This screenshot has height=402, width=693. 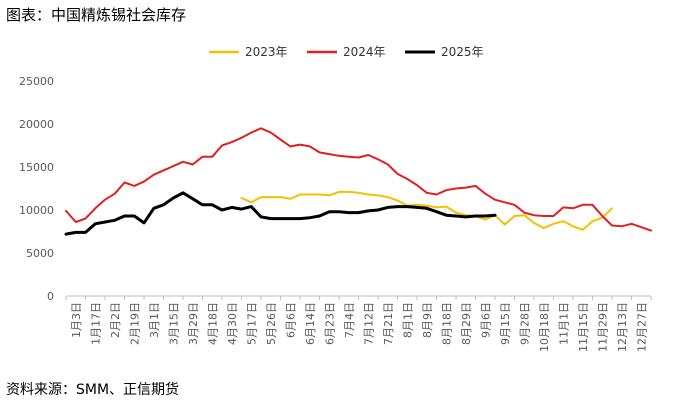 What do you see at coordinates (232, 323) in the screenshot?
I see `x-tick-label-8: 4月30日` at bounding box center [232, 323].